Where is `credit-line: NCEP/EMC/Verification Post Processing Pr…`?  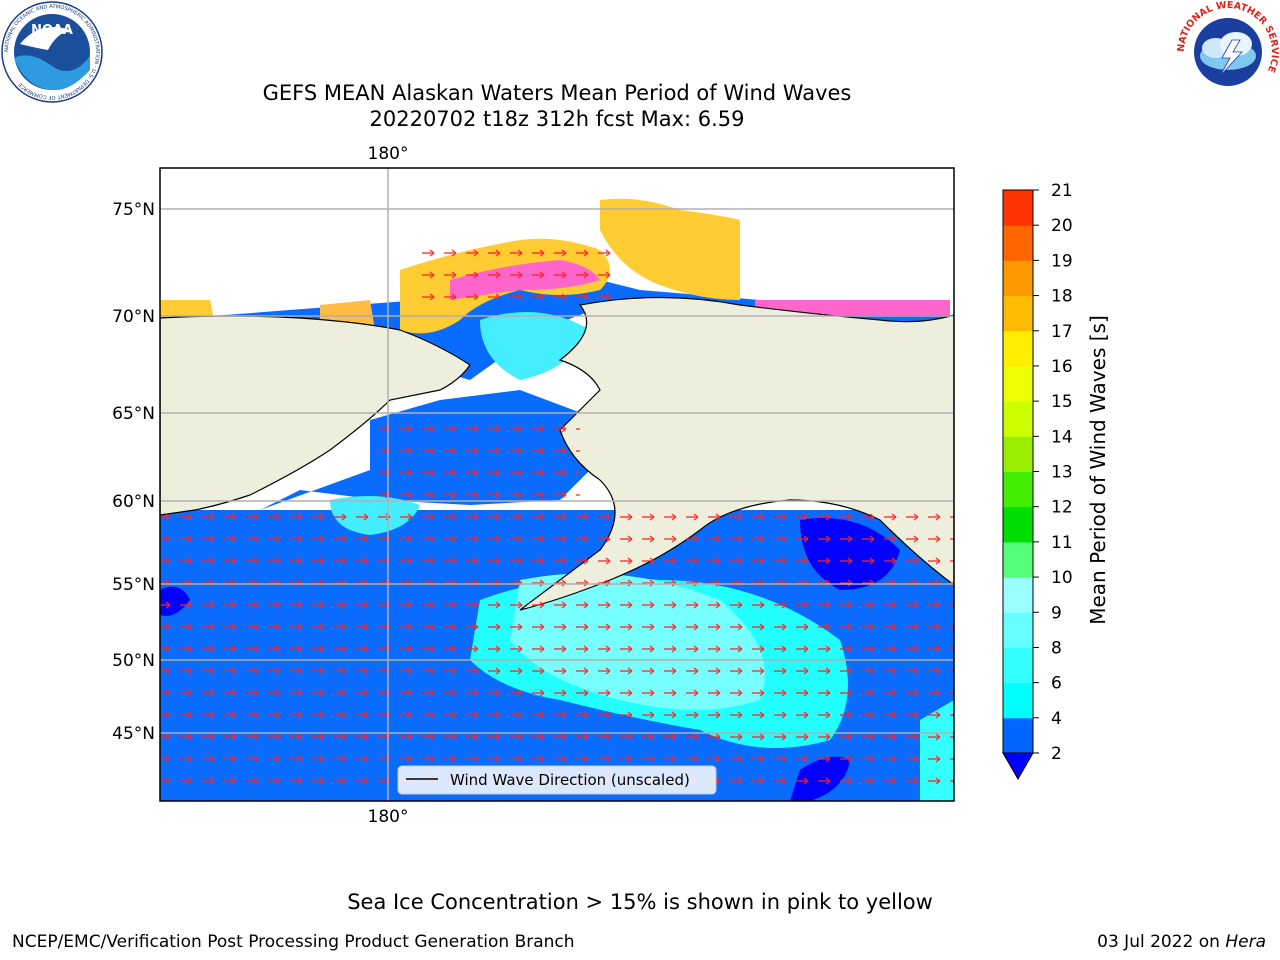 credit-line: NCEP/EMC/Verification Post Processing Pr… is located at coordinates (293, 942).